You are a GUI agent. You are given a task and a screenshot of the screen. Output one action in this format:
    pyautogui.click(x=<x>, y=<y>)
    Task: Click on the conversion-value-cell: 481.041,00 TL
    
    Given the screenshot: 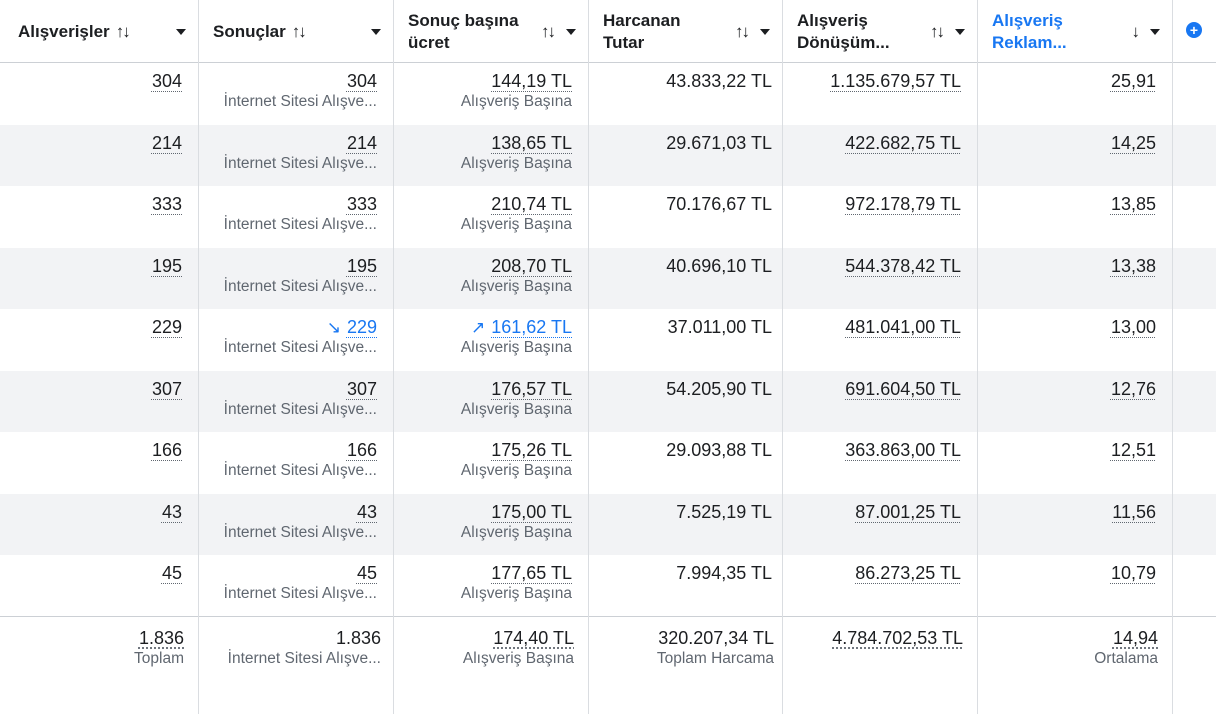 What is the action you would take?
    pyautogui.click(x=880, y=339)
    